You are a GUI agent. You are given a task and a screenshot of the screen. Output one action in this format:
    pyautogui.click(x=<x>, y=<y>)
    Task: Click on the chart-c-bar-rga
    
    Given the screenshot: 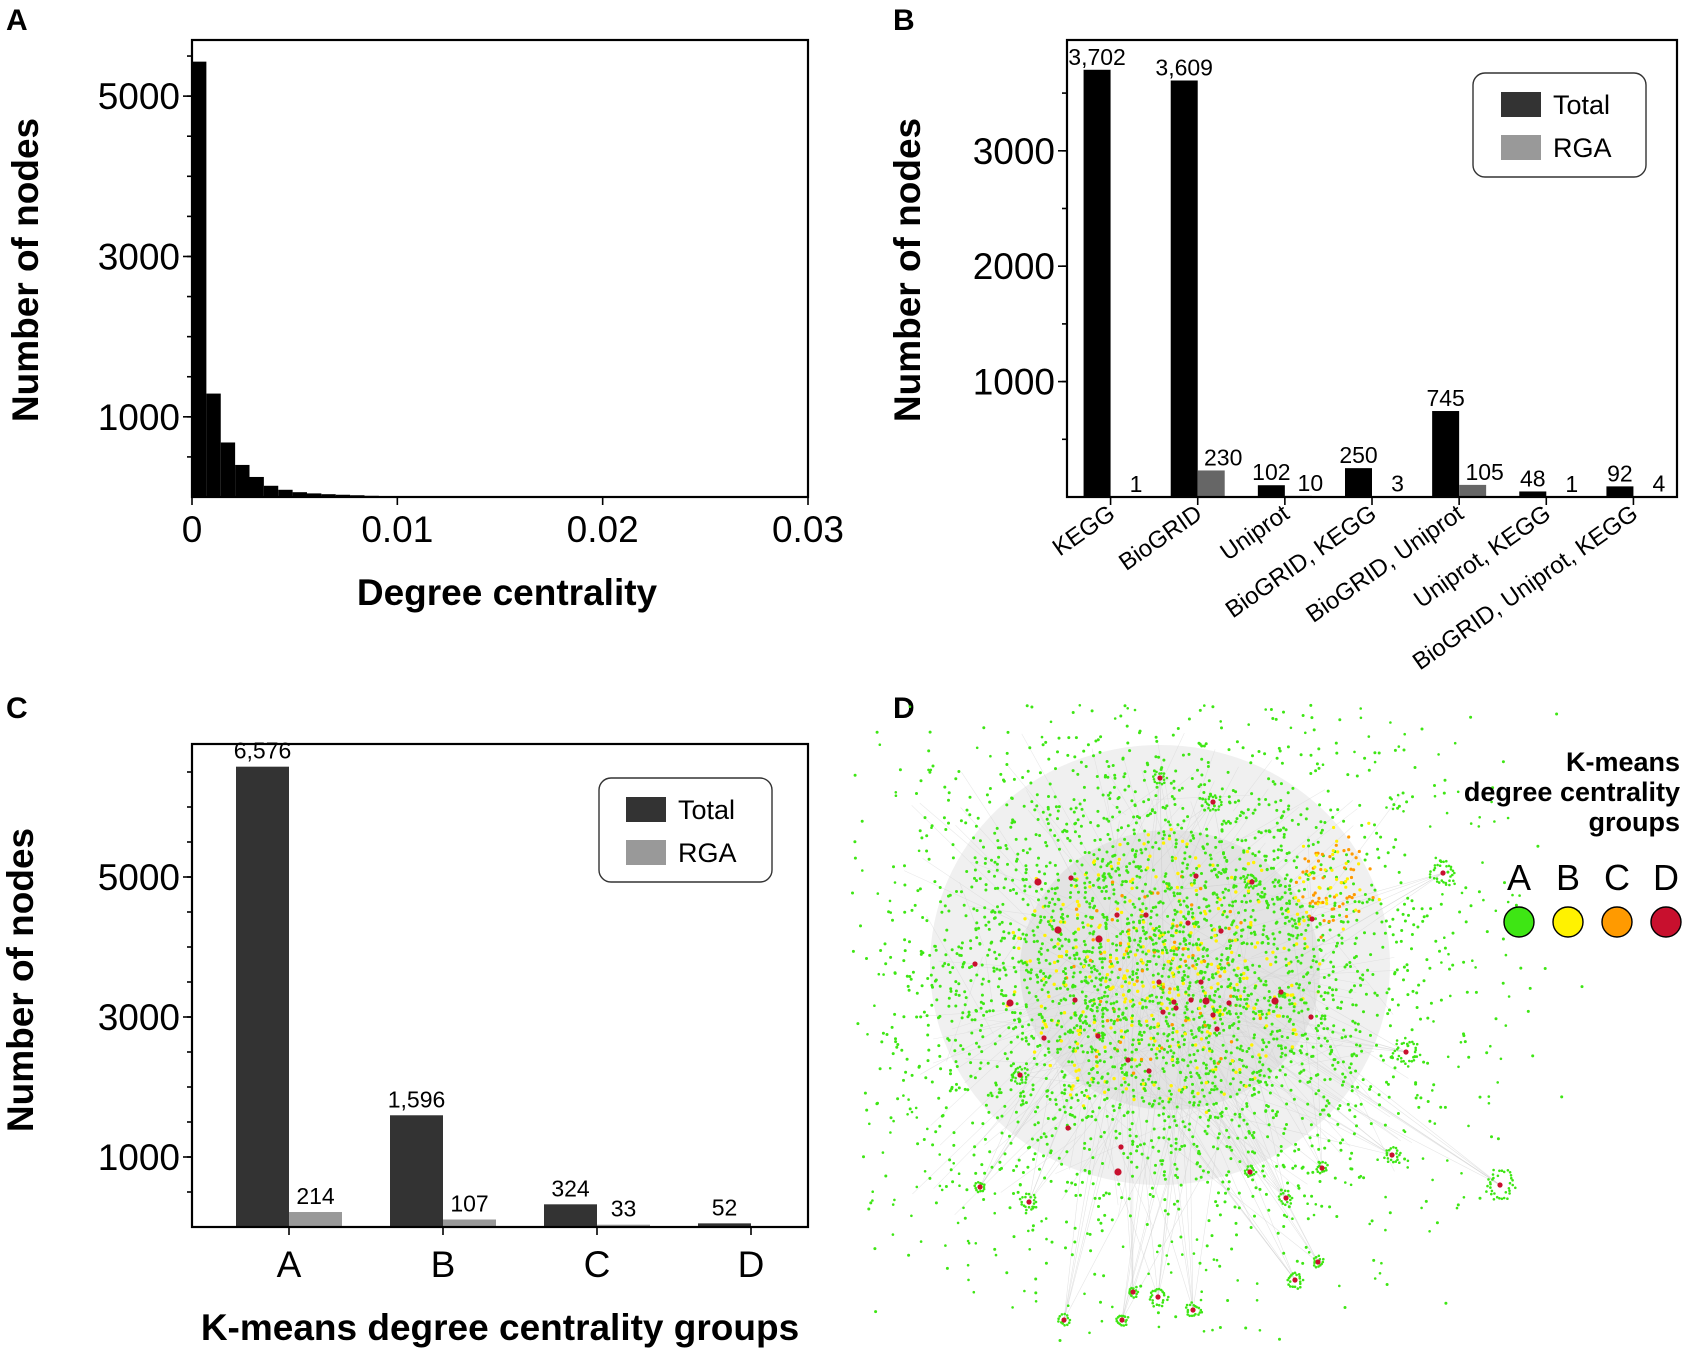 What is the action you would take?
    pyautogui.click(x=469, y=1223)
    